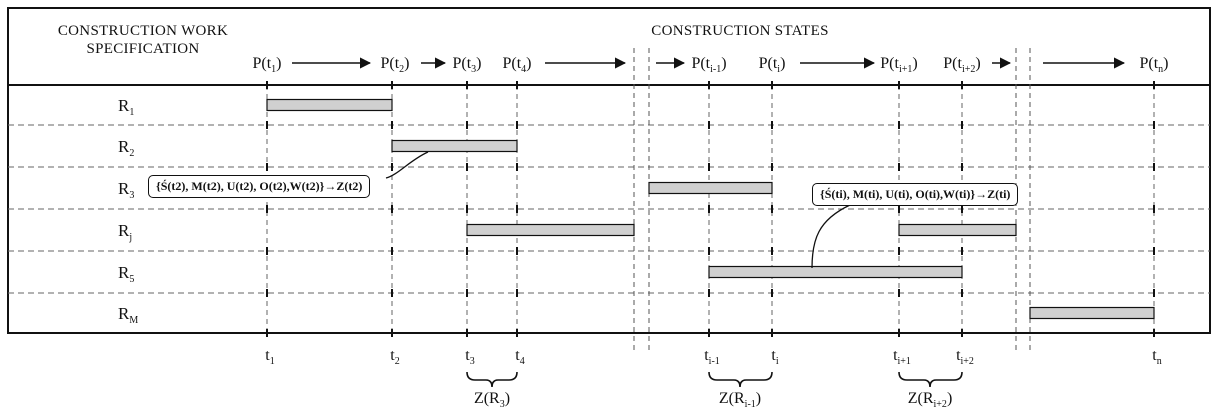 This screenshot has width=1218, height=409. I want to click on row-label: Rj, so click(125, 232).